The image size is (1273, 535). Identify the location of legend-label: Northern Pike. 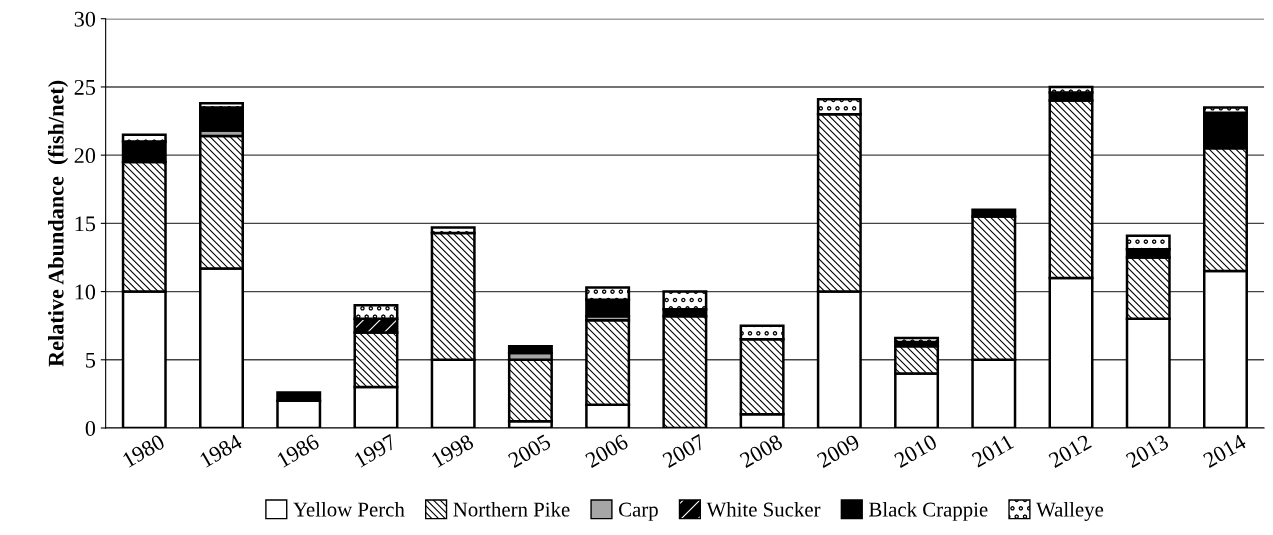
(511, 509).